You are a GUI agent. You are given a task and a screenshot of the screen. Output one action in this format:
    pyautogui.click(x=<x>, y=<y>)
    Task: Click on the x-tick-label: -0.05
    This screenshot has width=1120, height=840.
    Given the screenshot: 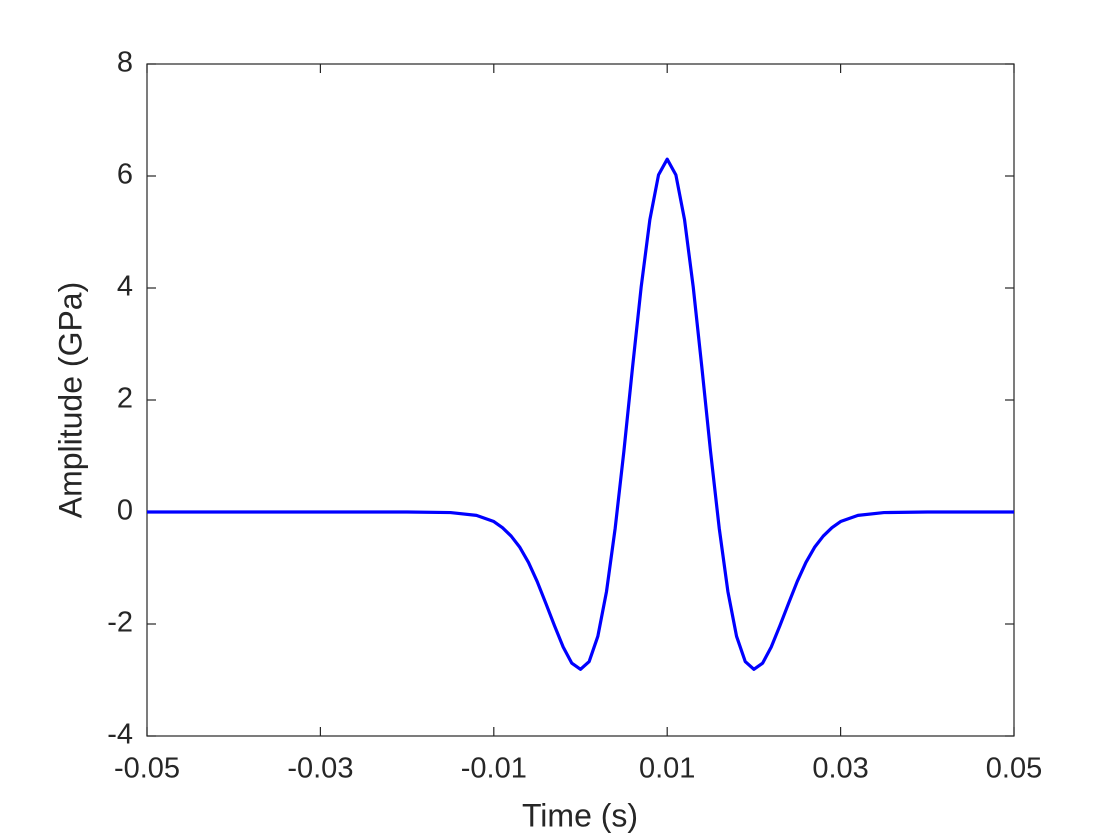 What is the action you would take?
    pyautogui.click(x=147, y=769)
    